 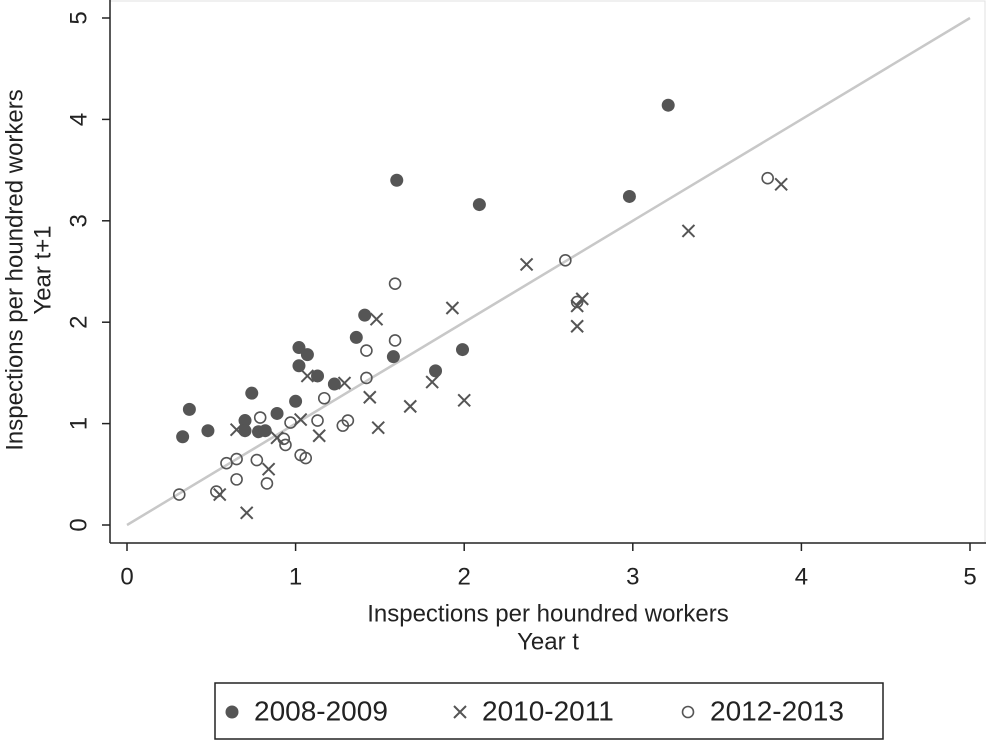 I want to click on legend-label: 2010-2011, so click(x=548, y=710).